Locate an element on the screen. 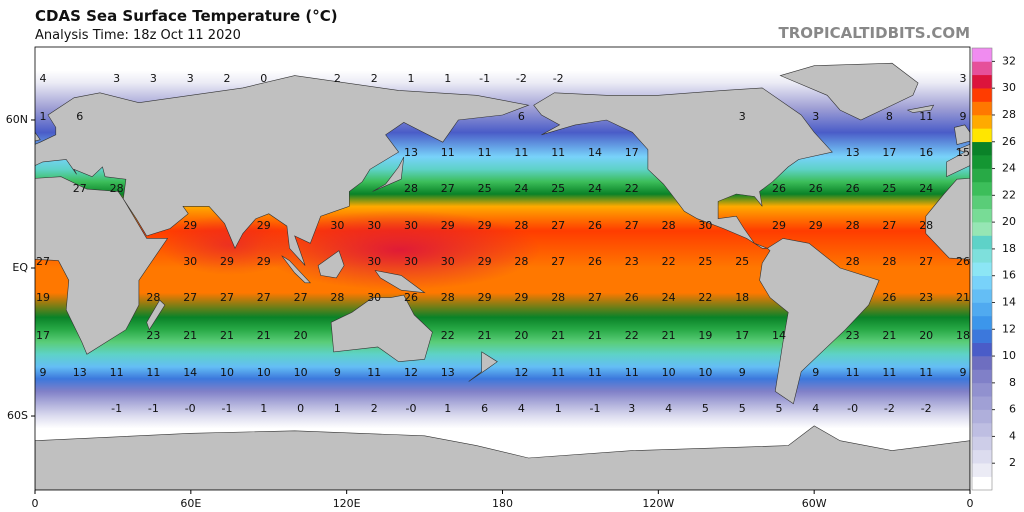 The height and width of the screenshot is (512, 1024). colorbar-label: 10 is located at coordinates (1009, 355).